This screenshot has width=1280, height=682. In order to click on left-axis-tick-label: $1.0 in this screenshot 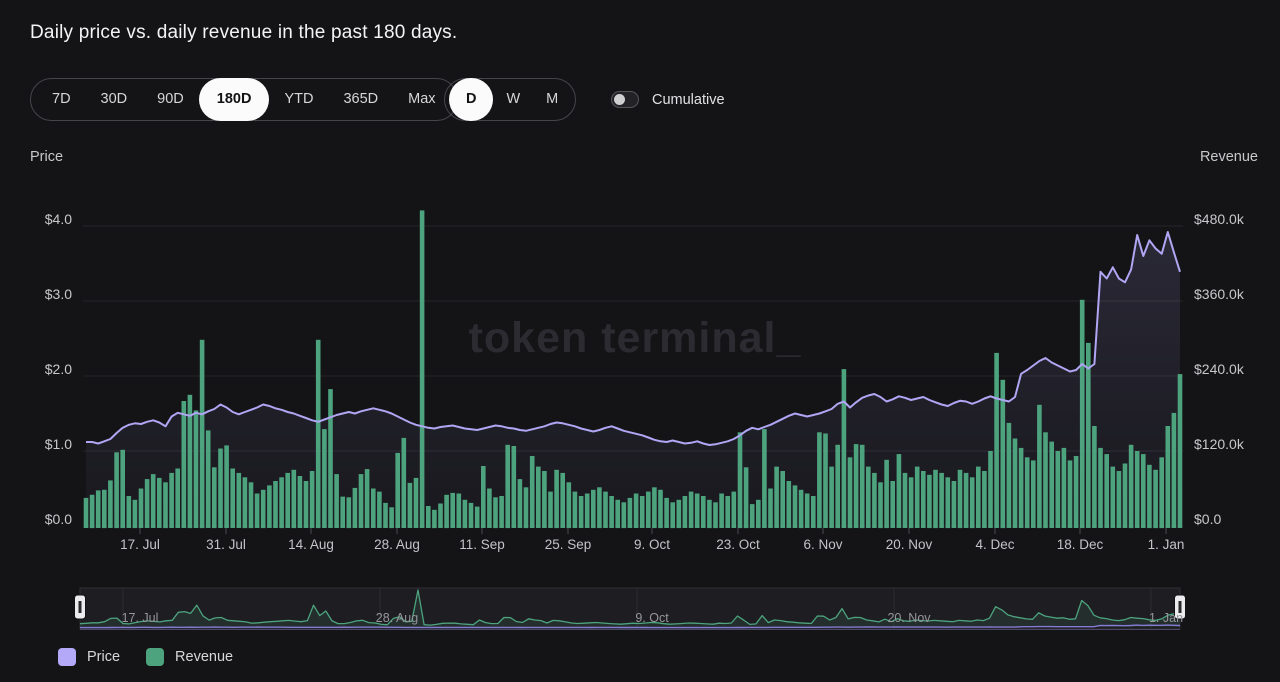, I will do `click(58, 444)`.